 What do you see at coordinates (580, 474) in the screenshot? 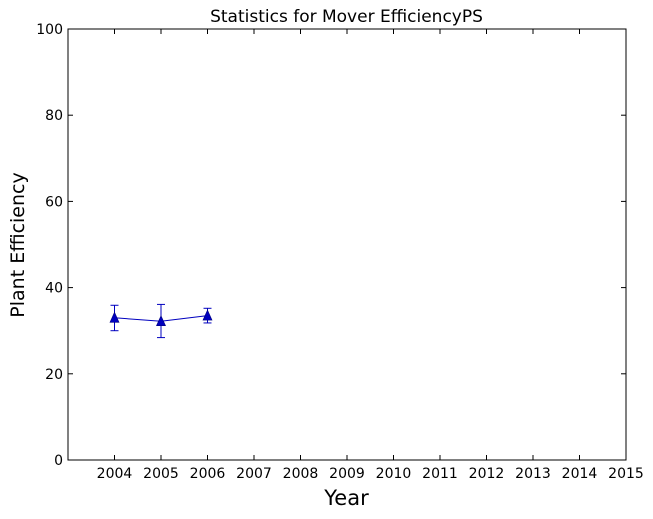
I see `x-tick-label: 2014` at bounding box center [580, 474].